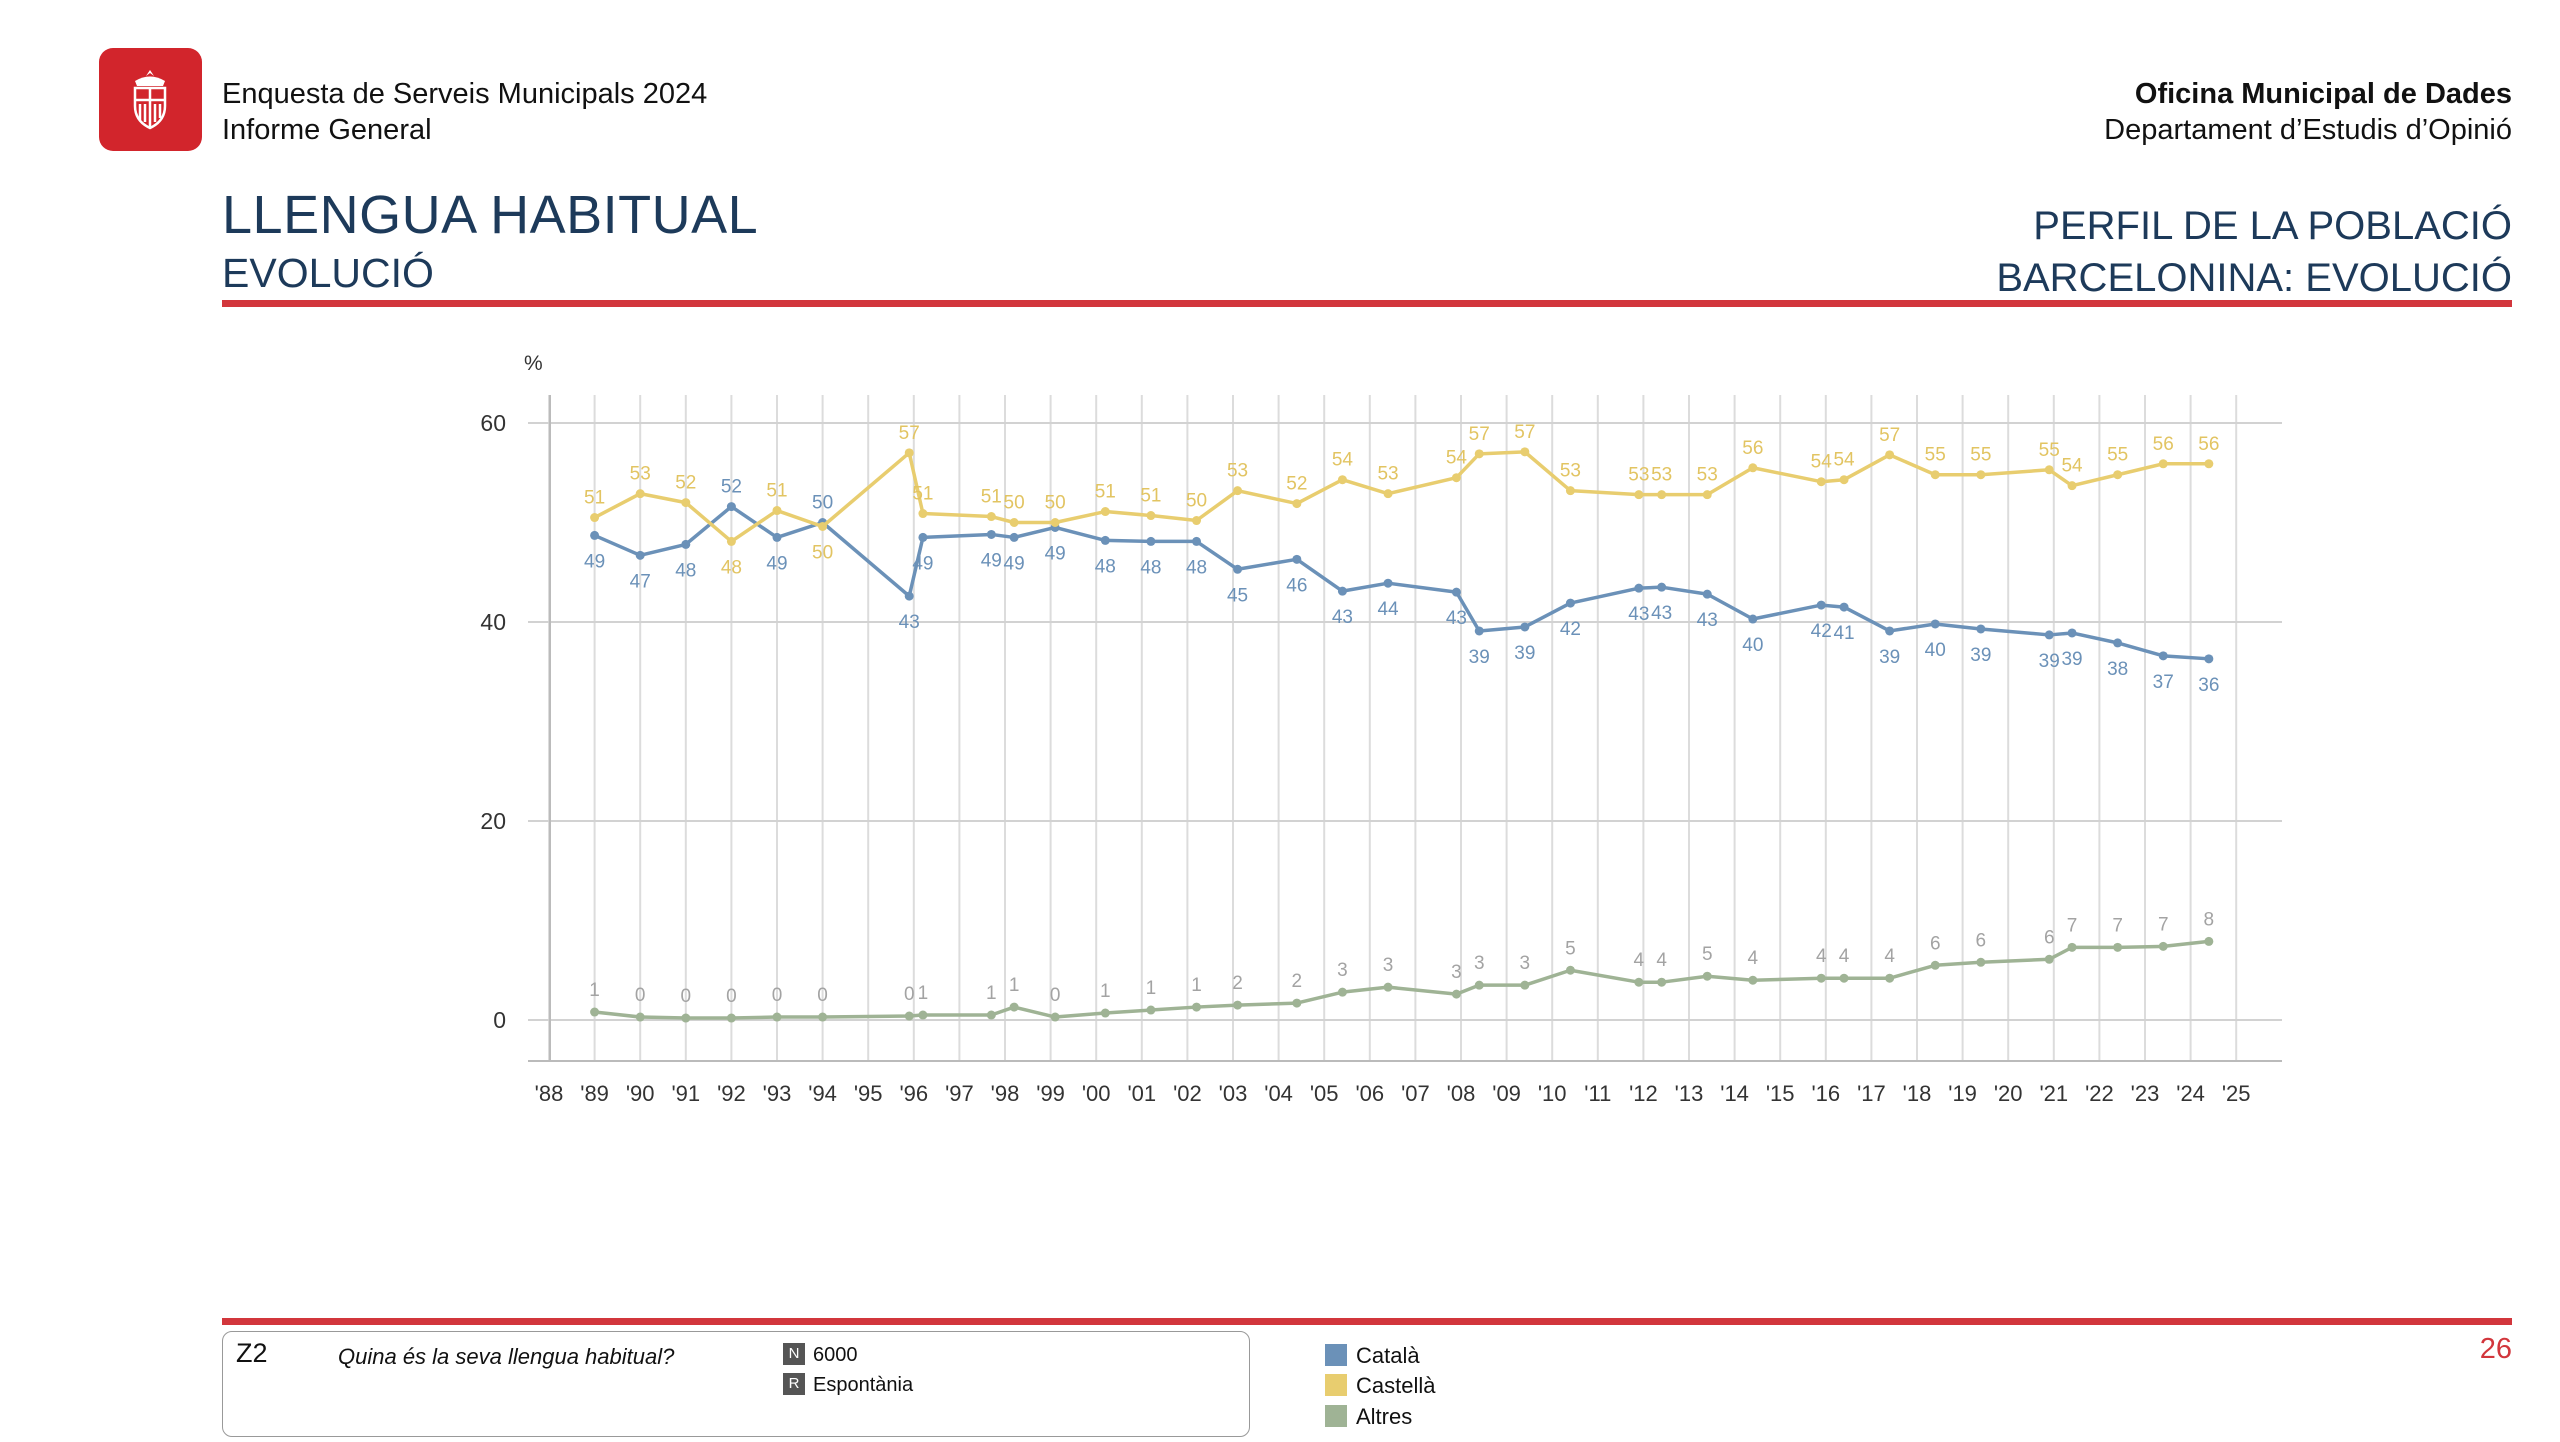 Image resolution: width=2560 pixels, height=1442 pixels. What do you see at coordinates (1237, 595) in the screenshot?
I see `data-label-catala: 45` at bounding box center [1237, 595].